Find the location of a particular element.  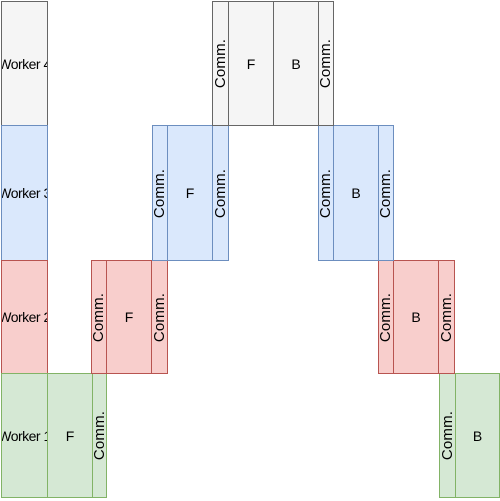

worker-label: Worker 3 is located at coordinates (24, 193).